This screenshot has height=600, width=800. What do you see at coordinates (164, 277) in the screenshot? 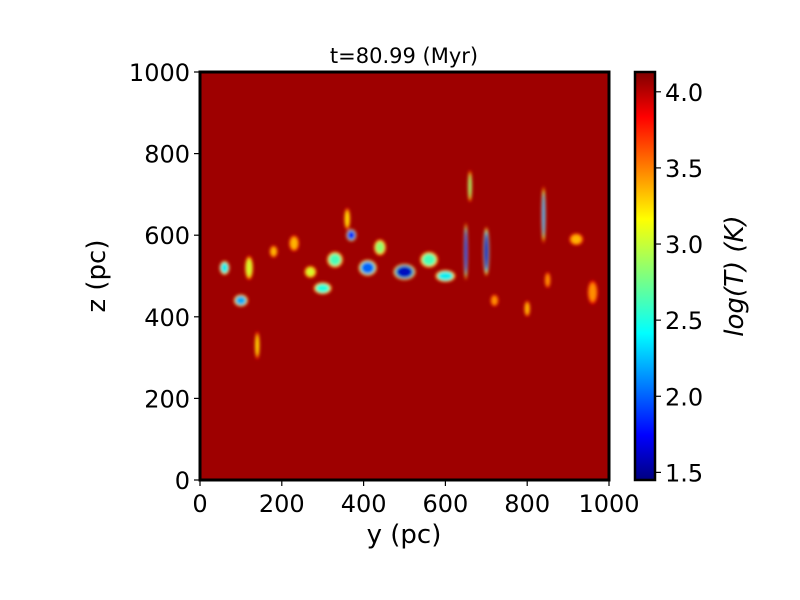
I see `y-axis-ticks: 0 200 400 600 800 1000` at bounding box center [164, 277].